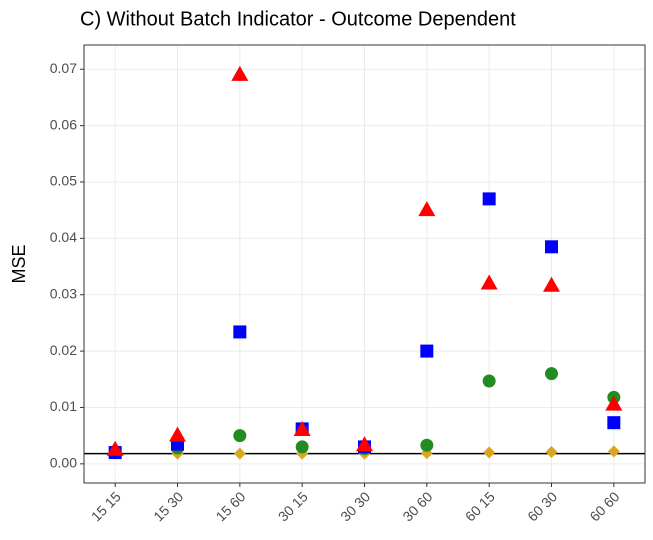 Image resolution: width=653 pixels, height=540 pixels. What do you see at coordinates (604, 506) in the screenshot?
I see `x-tick-label: 60 60` at bounding box center [604, 506].